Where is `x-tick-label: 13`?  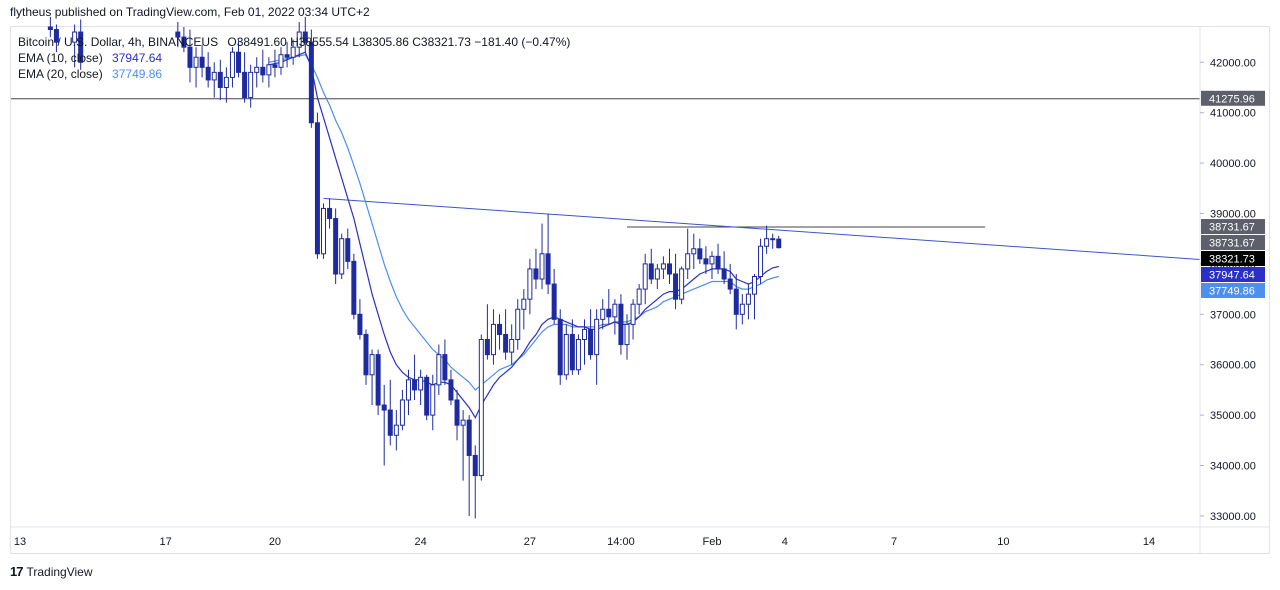
x-tick-label: 13 is located at coordinates (20, 542).